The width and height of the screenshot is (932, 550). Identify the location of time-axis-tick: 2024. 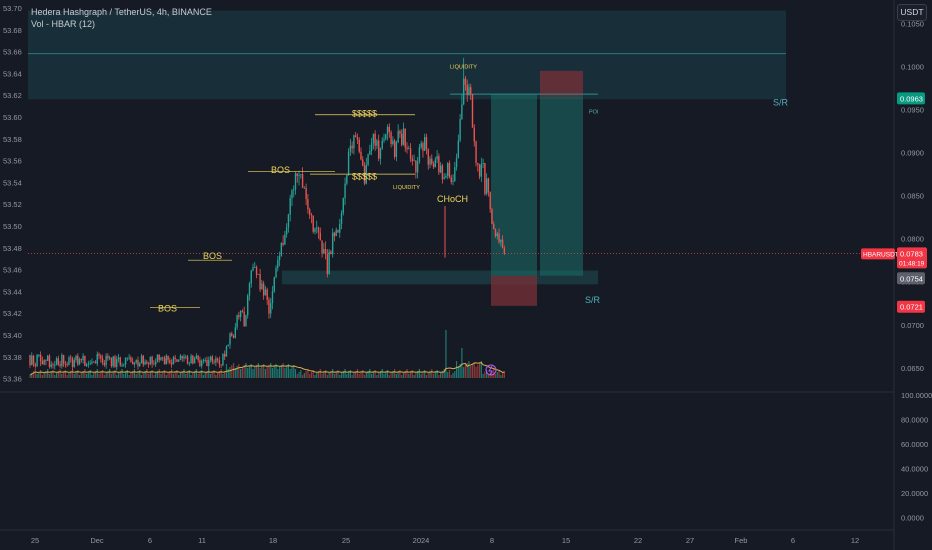
(421, 540).